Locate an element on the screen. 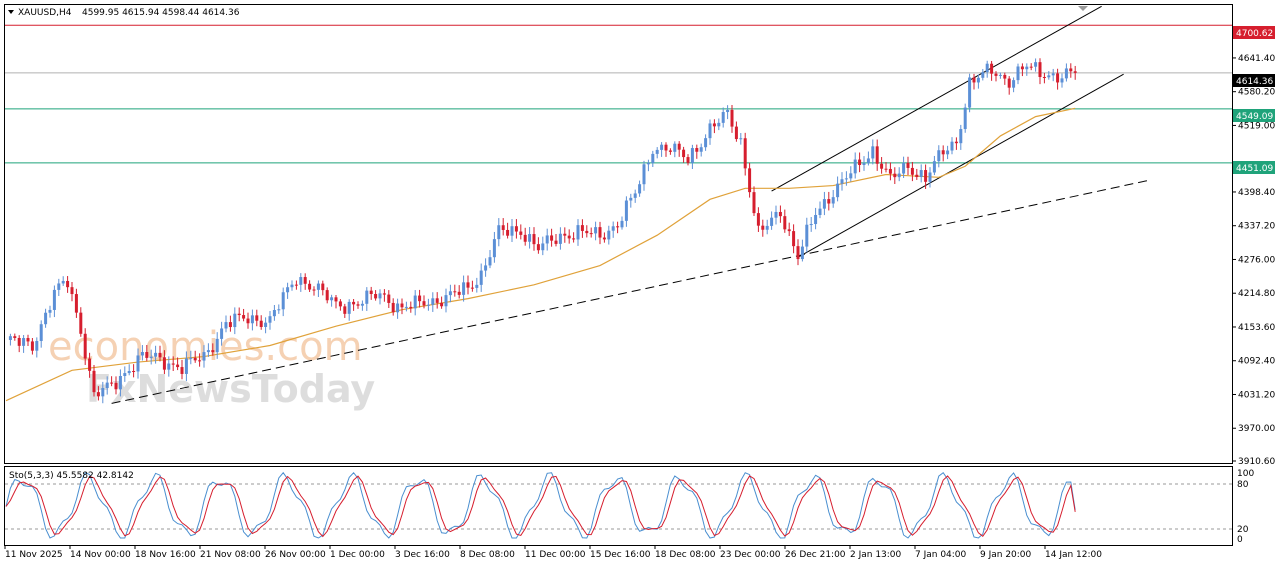  x-tick-label: 14 Jan 12:00 is located at coordinates (1073, 555).